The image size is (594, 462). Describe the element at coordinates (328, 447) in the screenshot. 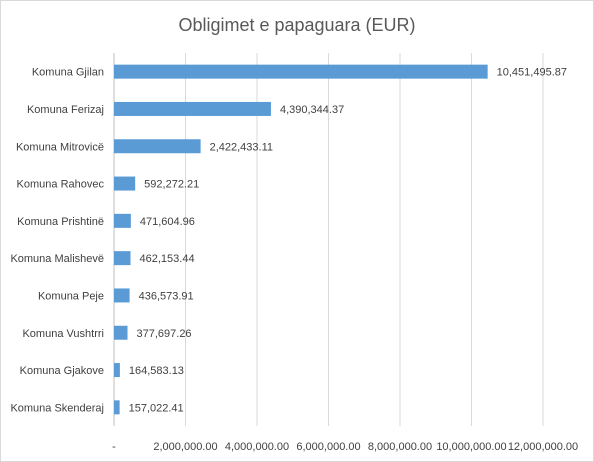

I see `x-tick-label: 6,000,000.00` at that location.